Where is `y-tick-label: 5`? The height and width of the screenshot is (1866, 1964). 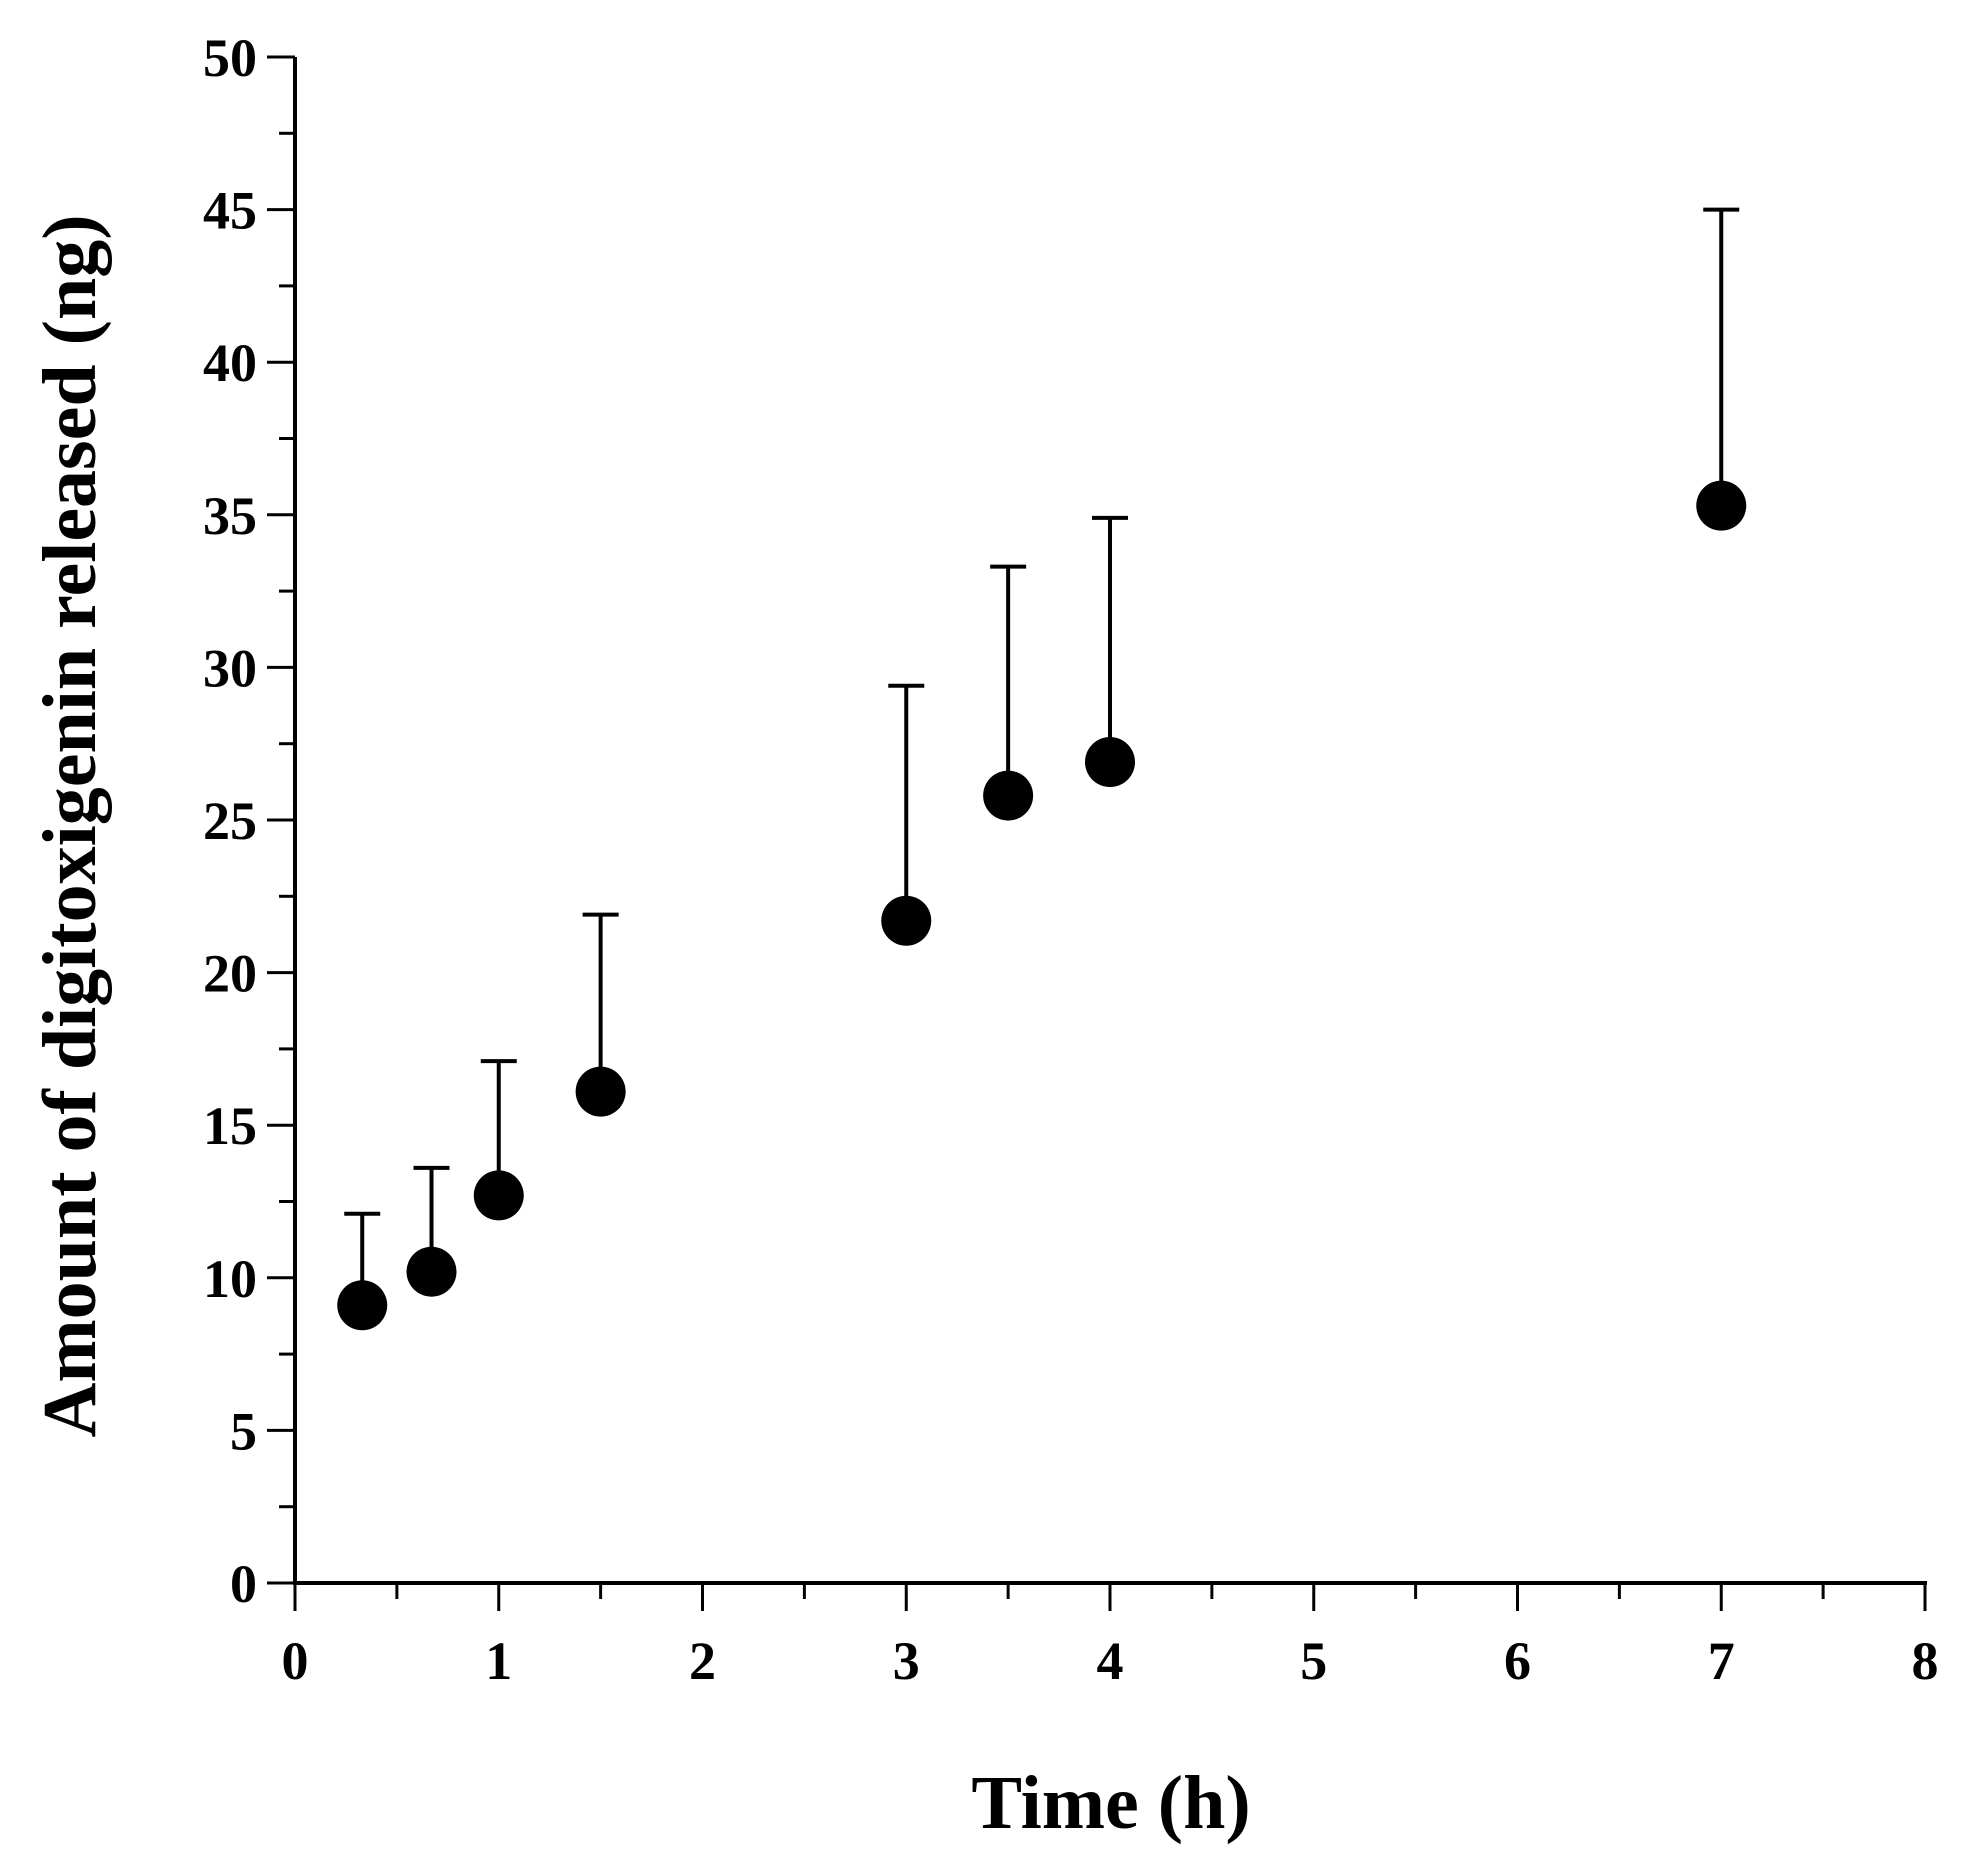 y-tick-label: 5 is located at coordinates (243, 1431).